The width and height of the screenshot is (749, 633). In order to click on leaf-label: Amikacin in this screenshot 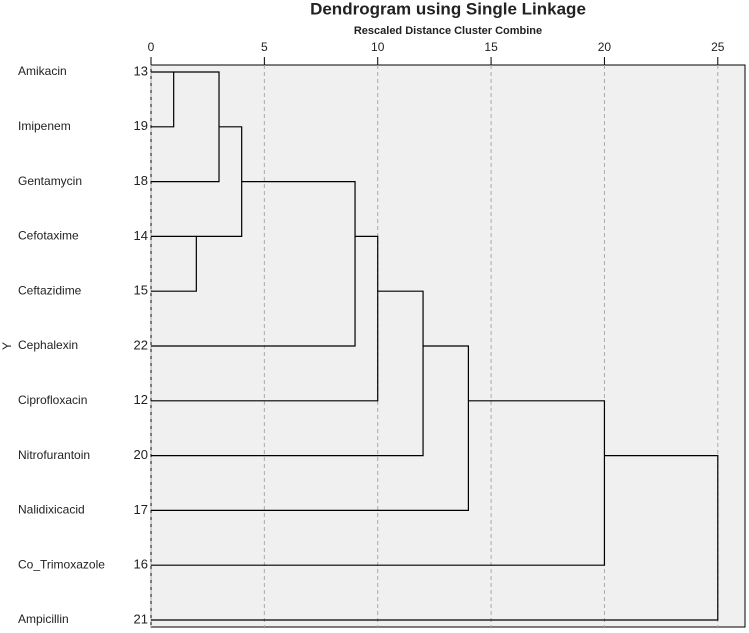, I will do `click(42, 71)`.